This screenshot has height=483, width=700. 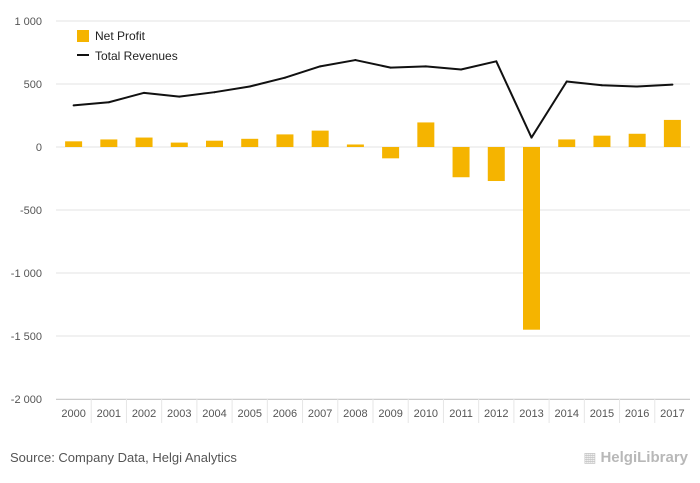 What do you see at coordinates (123, 457) in the screenshot?
I see `source-note: Source: Company Data, Helgi Analytics` at bounding box center [123, 457].